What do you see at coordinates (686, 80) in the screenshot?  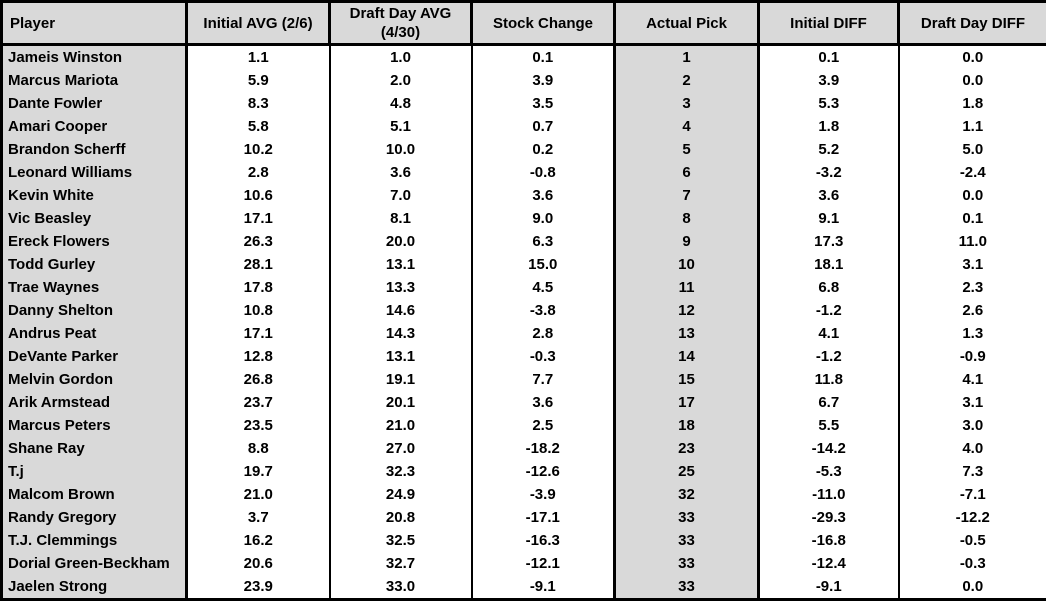 I see `cell-actual-pick: 2` at bounding box center [686, 80].